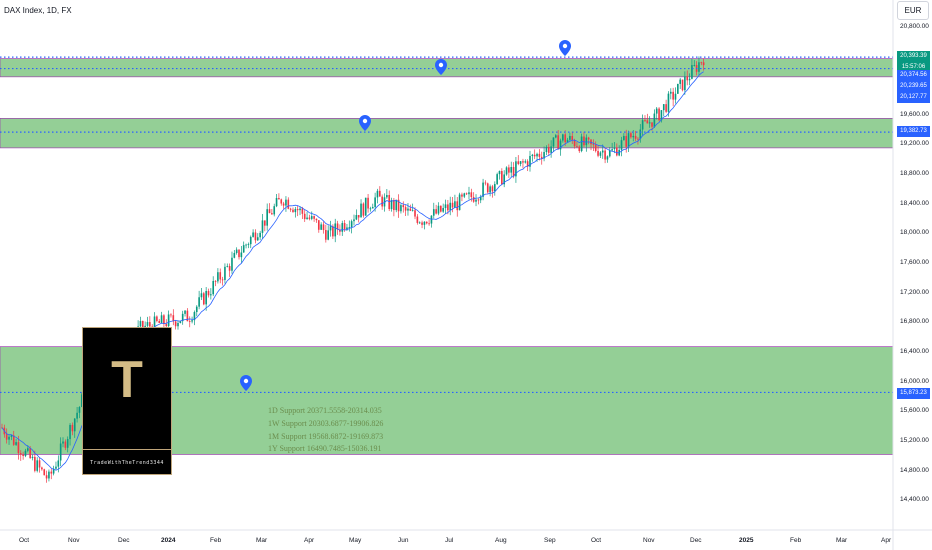  What do you see at coordinates (550, 540) in the screenshot?
I see `time-axis-label: Sep` at bounding box center [550, 540].